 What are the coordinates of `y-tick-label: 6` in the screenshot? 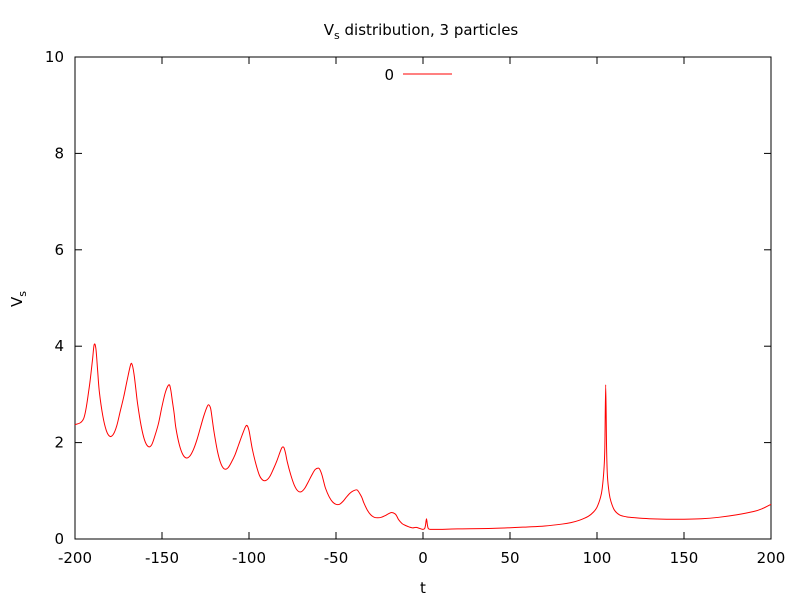 It's located at (59, 250).